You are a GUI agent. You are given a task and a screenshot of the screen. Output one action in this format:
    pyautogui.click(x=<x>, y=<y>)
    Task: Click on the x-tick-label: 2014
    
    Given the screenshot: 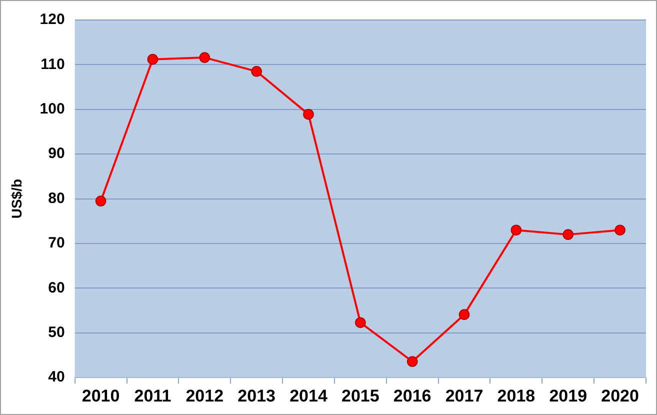 What is the action you would take?
    pyautogui.click(x=309, y=396)
    